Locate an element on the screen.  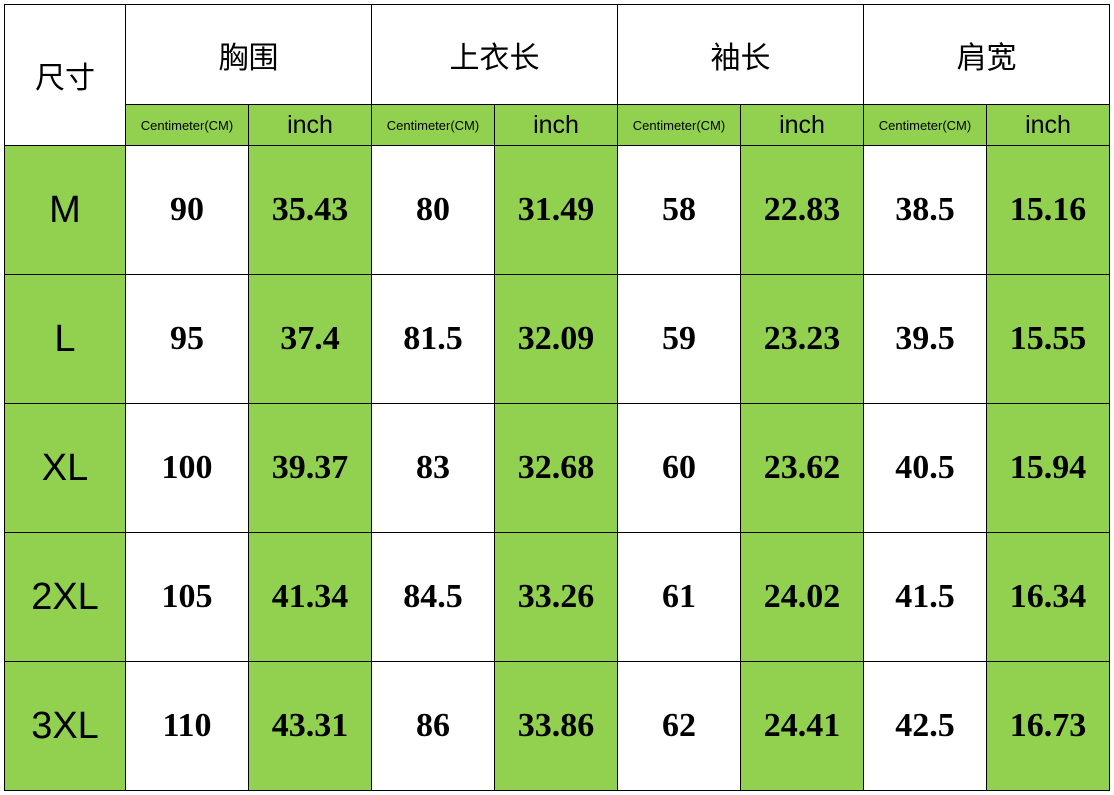
size-label: L is located at coordinates (65, 339).